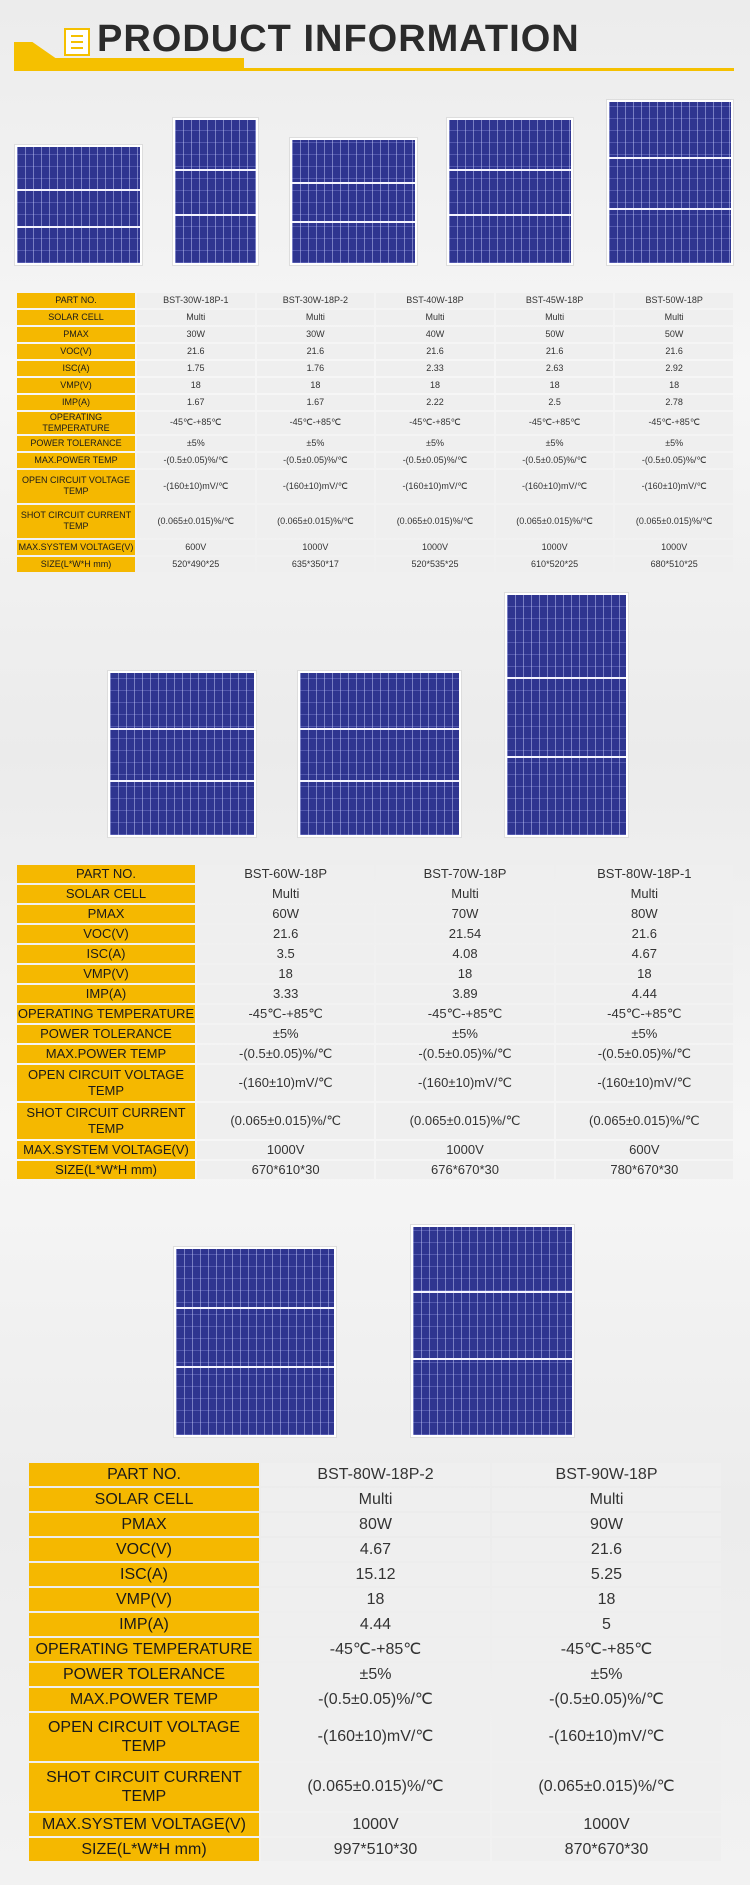 This screenshot has width=750, height=1885. What do you see at coordinates (144, 1474) in the screenshot?
I see `row-label: PART NO.` at bounding box center [144, 1474].